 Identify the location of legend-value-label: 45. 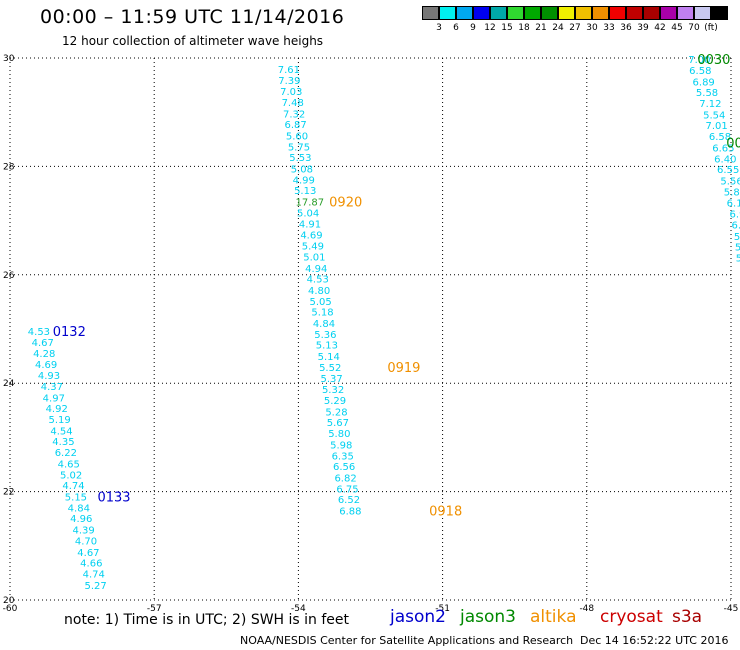
(677, 28).